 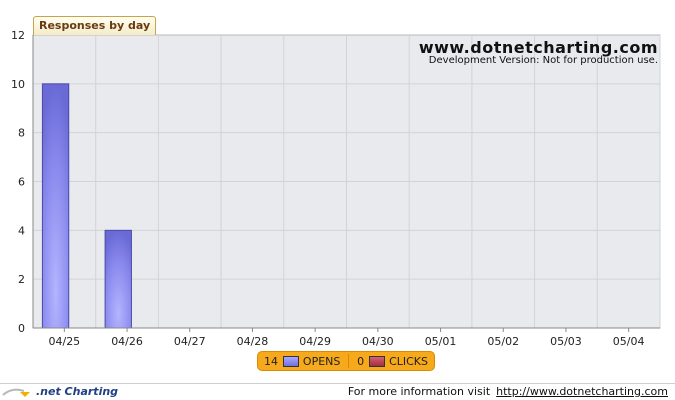 I want to click on legend-opens-label: OPENS, so click(x=321, y=361).